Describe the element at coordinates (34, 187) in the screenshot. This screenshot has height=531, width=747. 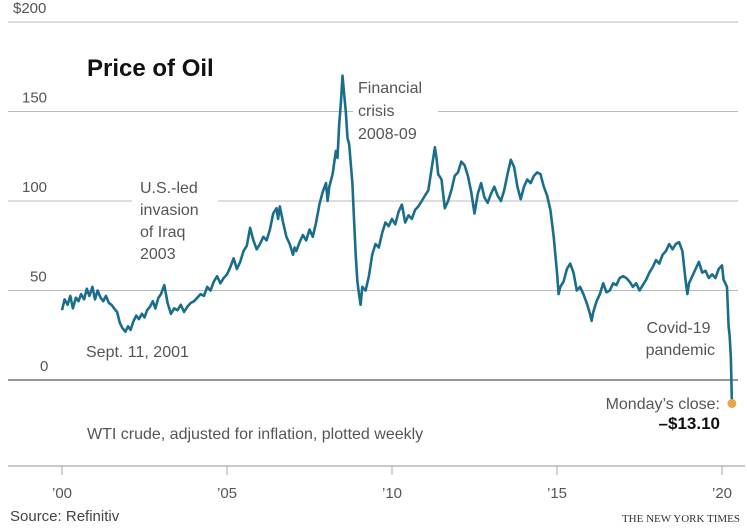
I see `y-tick-label: 100` at that location.